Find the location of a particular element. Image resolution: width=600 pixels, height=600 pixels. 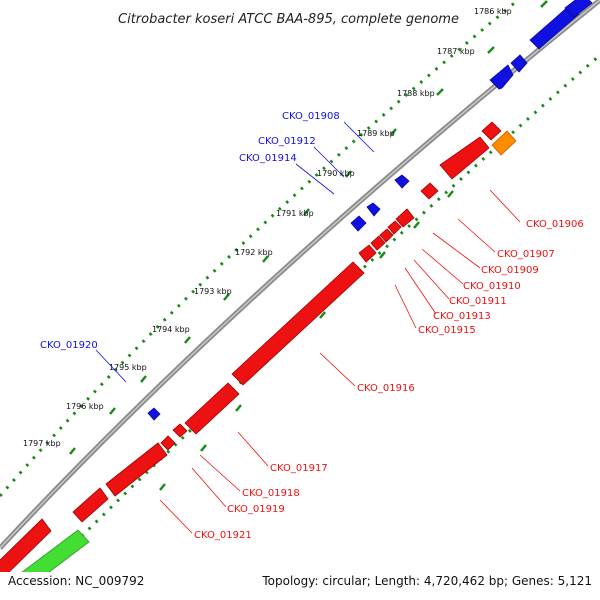

kbp-label: 1797 kbp is located at coordinates (42, 443).